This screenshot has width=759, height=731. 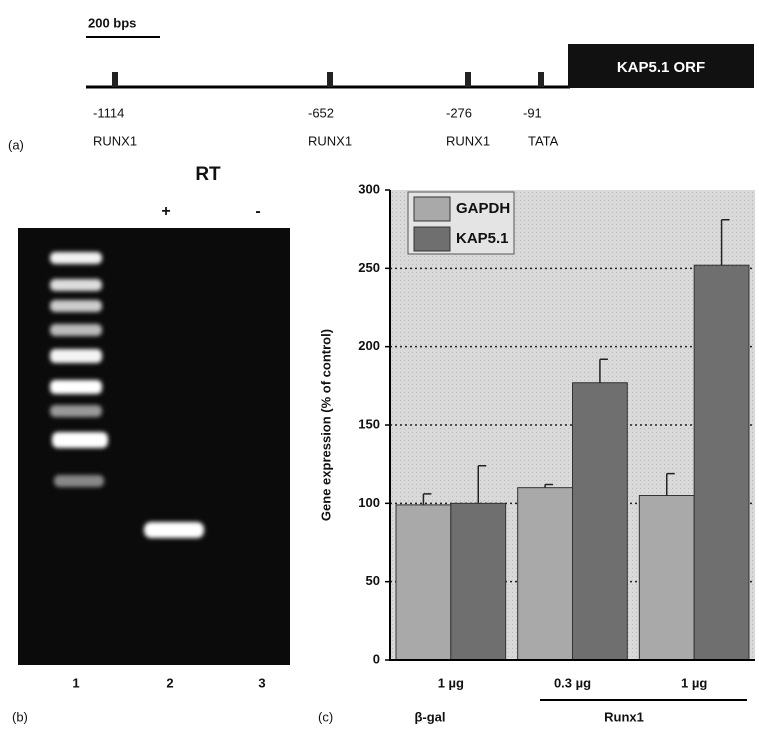 What do you see at coordinates (482, 238) in the screenshot?
I see `legend-label: KAP5.1` at bounding box center [482, 238].